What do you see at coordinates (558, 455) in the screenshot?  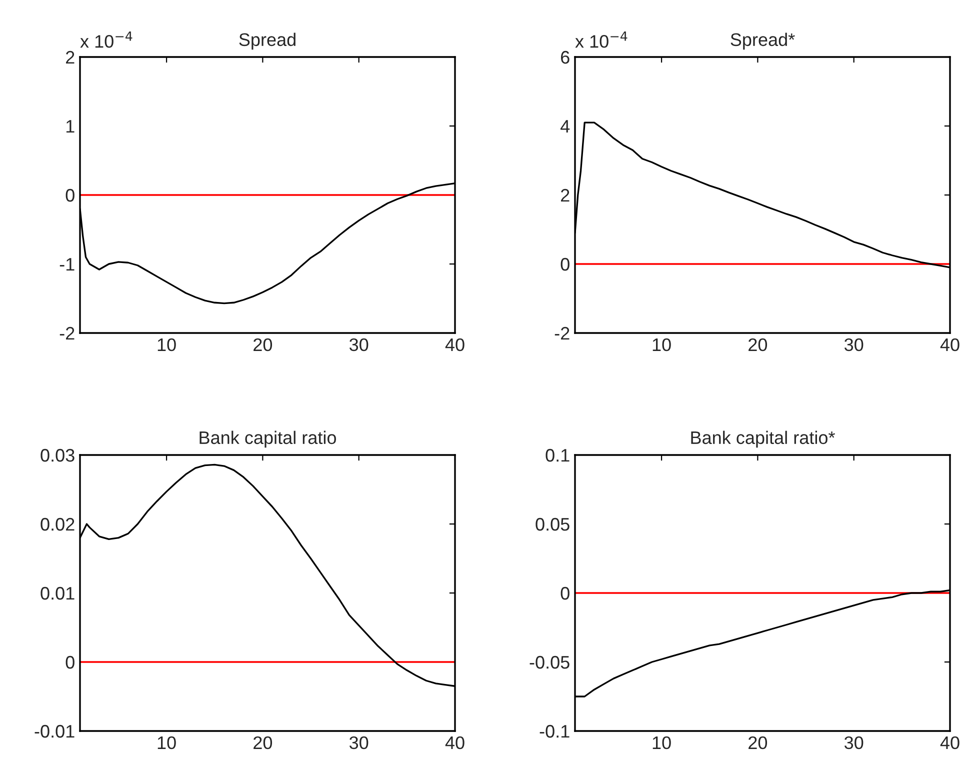 I see `y-tick-label: 0.1` at bounding box center [558, 455].